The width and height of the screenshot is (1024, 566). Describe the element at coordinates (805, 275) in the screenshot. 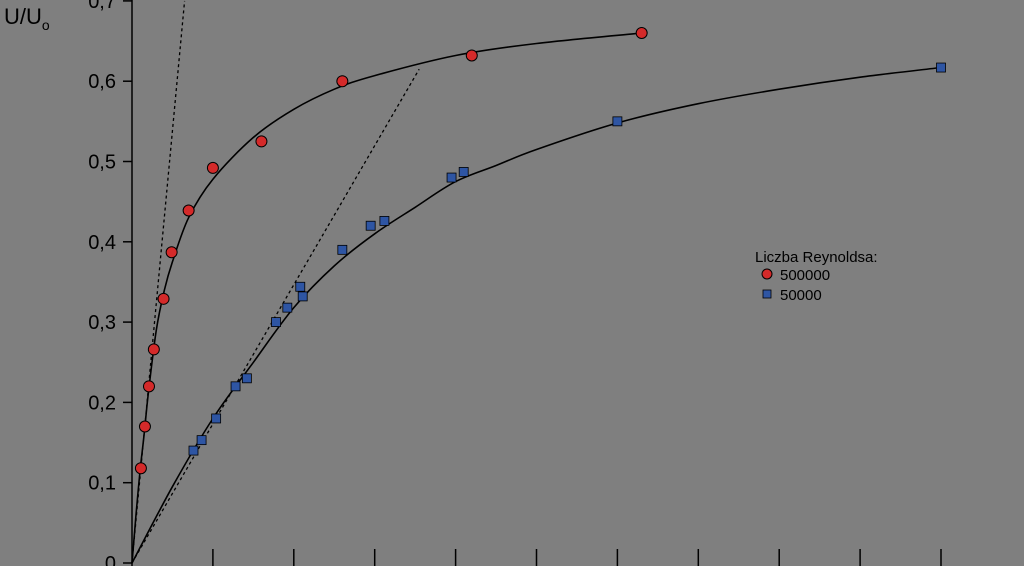

I see `legend-label-500000: 500000` at that location.